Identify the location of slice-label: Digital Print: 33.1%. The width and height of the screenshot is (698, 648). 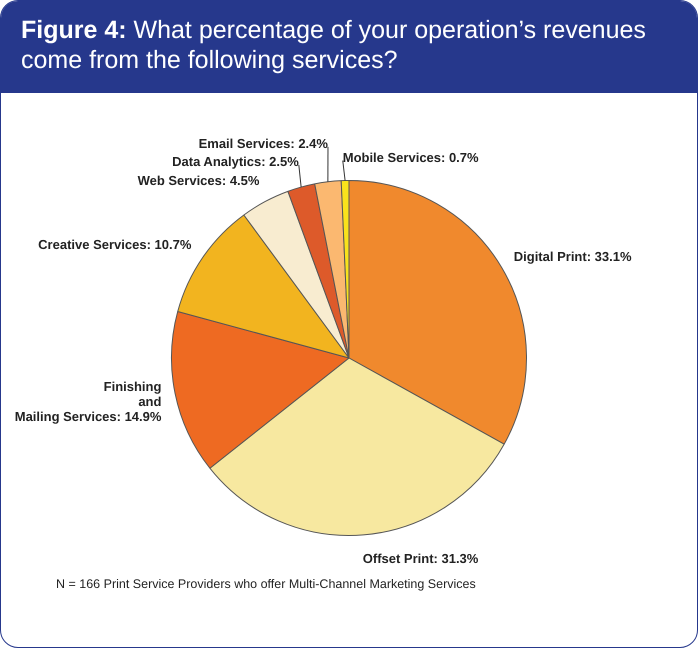
(573, 256).